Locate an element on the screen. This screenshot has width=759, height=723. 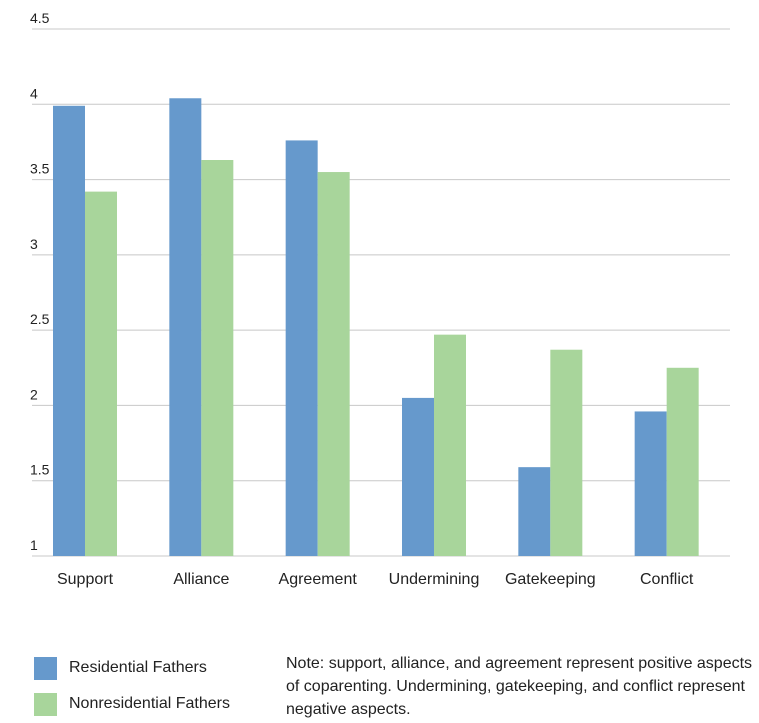
bar-nonresidential-agreement is located at coordinates (333, 364).